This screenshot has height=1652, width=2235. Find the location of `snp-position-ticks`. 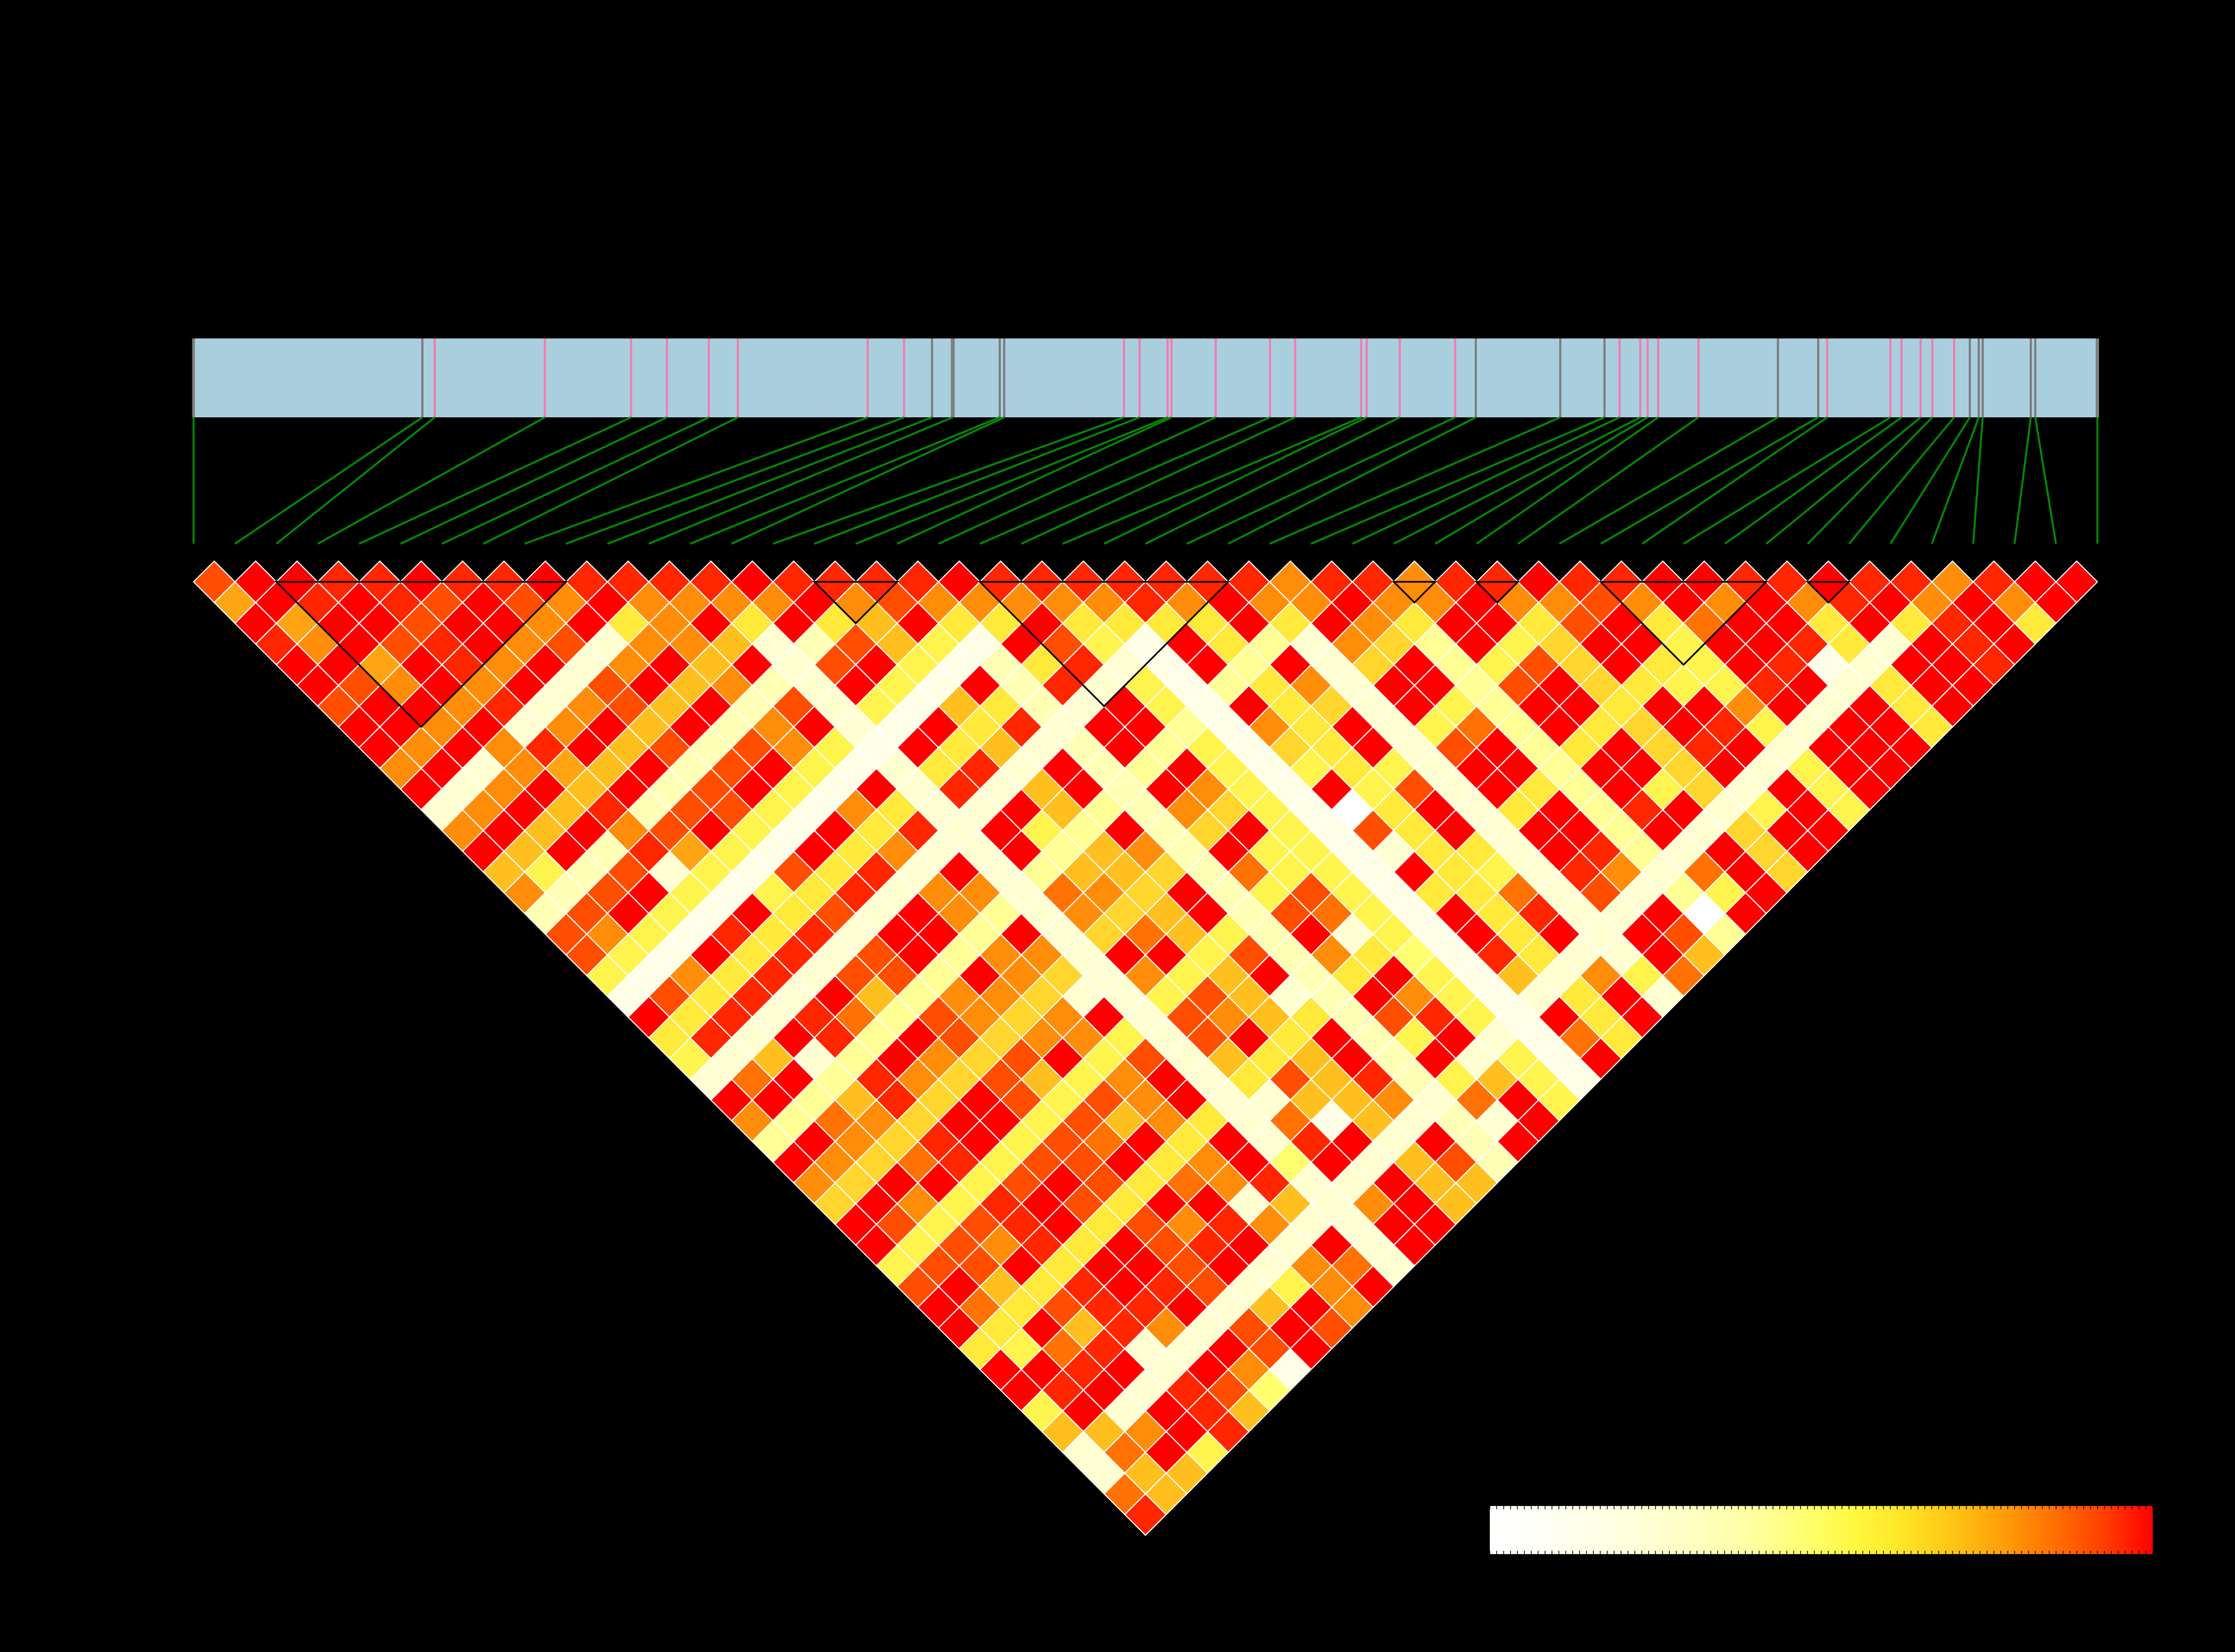

snp-position-ticks is located at coordinates (1145, 377).